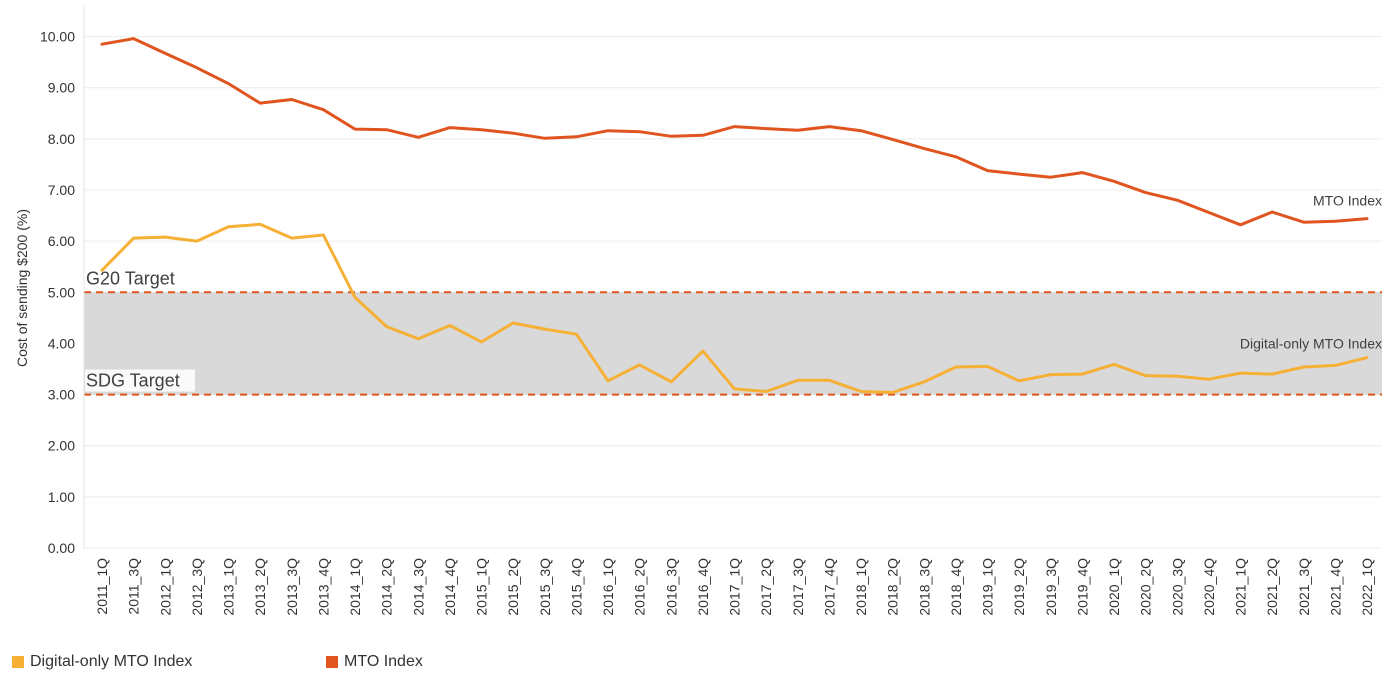 Image resolution: width=1400 pixels, height=690 pixels. What do you see at coordinates (1367, 587) in the screenshot?
I see `x-tick-label: 2022_1Q` at bounding box center [1367, 587].